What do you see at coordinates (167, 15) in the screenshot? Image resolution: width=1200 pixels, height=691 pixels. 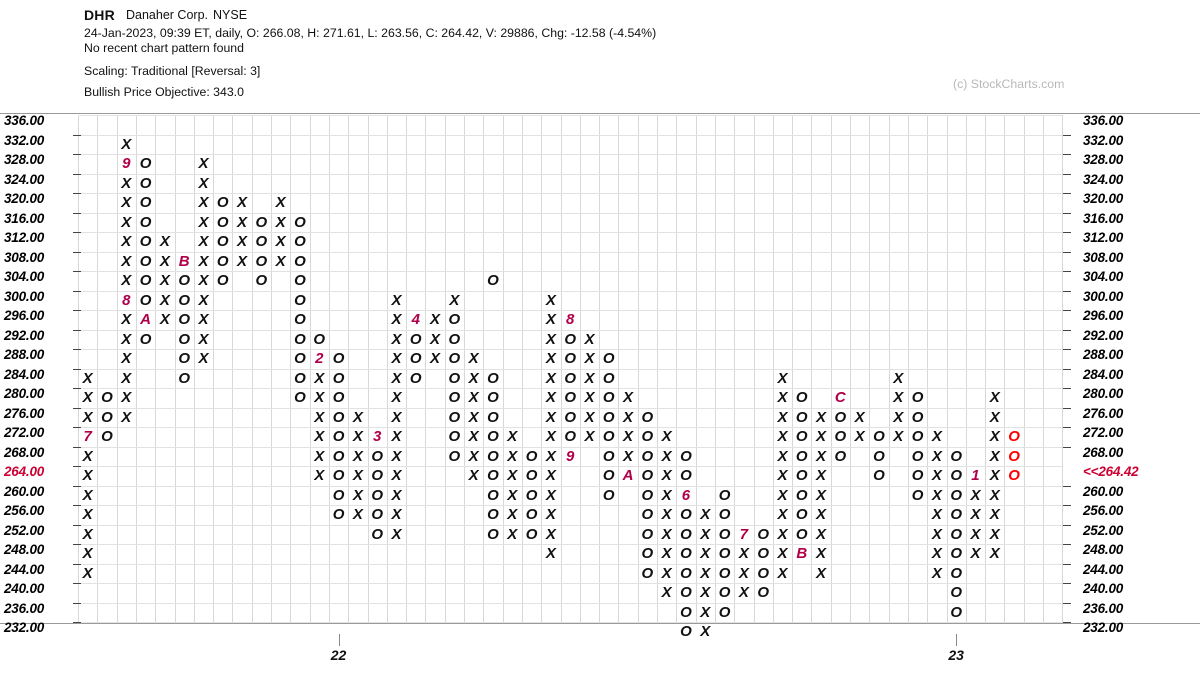 I see `company-name: Danaher Corp.` at bounding box center [167, 15].